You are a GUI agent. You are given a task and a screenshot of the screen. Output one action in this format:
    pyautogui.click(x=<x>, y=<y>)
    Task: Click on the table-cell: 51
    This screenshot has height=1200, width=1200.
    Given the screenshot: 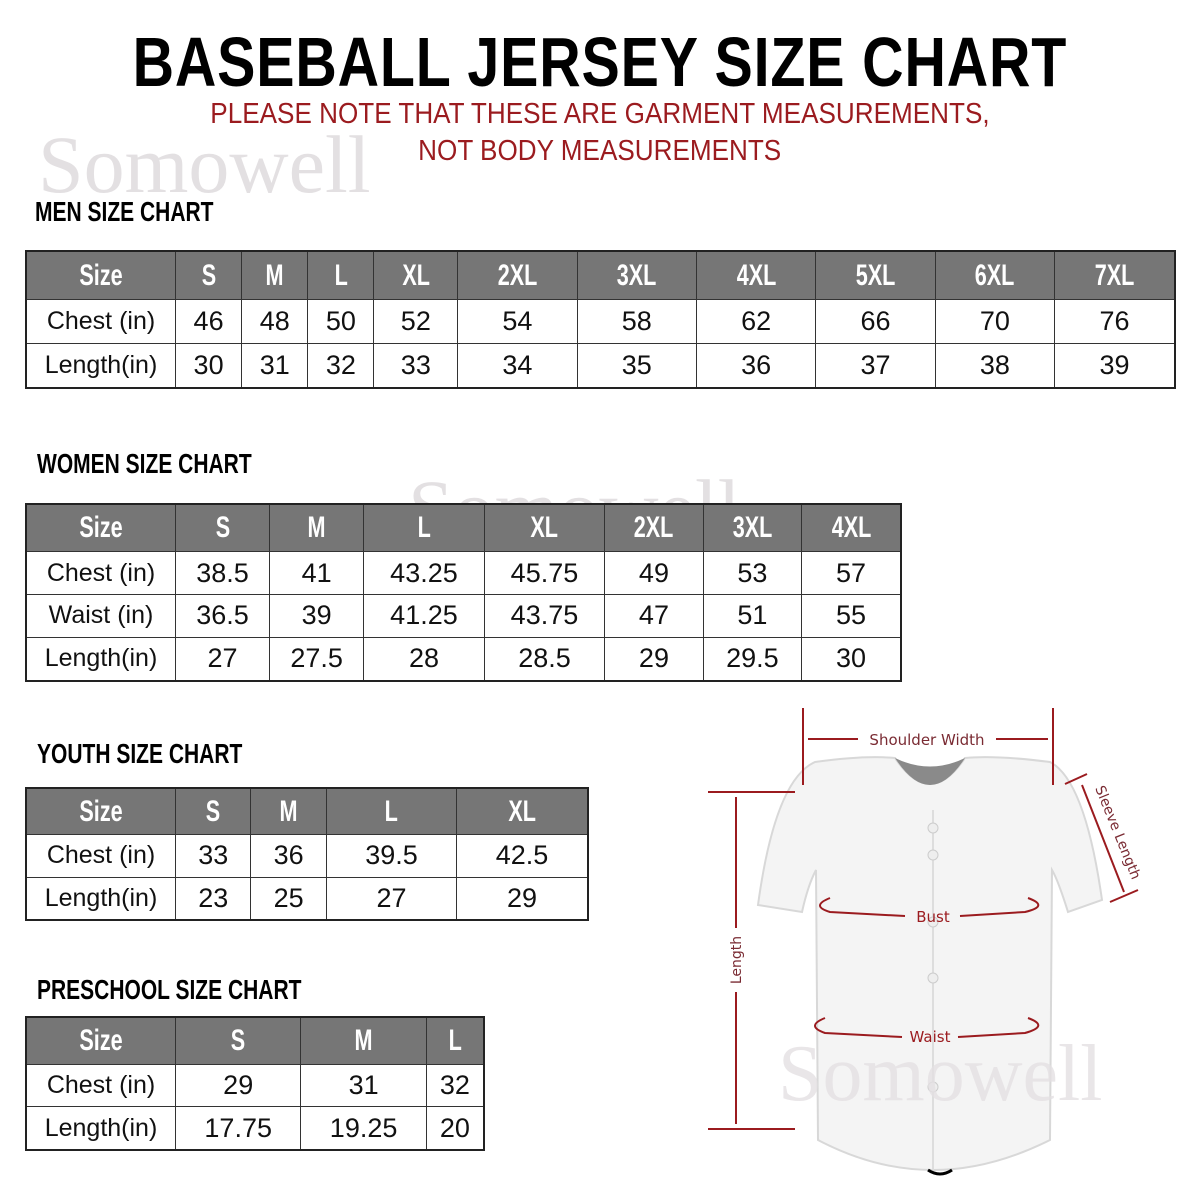 What is the action you would take?
    pyautogui.click(x=752, y=616)
    